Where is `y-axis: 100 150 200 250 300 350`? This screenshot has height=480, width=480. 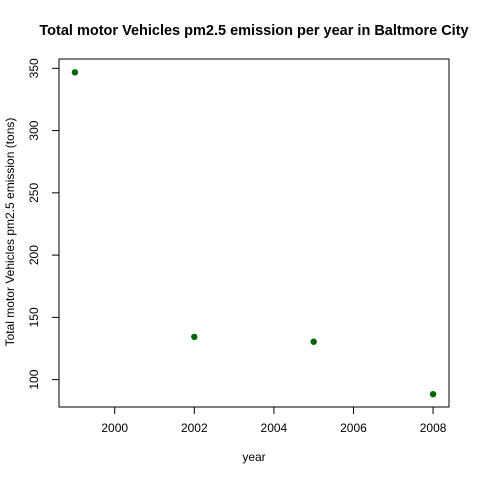
y-axis: 100 150 200 250 300 350 is located at coordinates (43, 224).